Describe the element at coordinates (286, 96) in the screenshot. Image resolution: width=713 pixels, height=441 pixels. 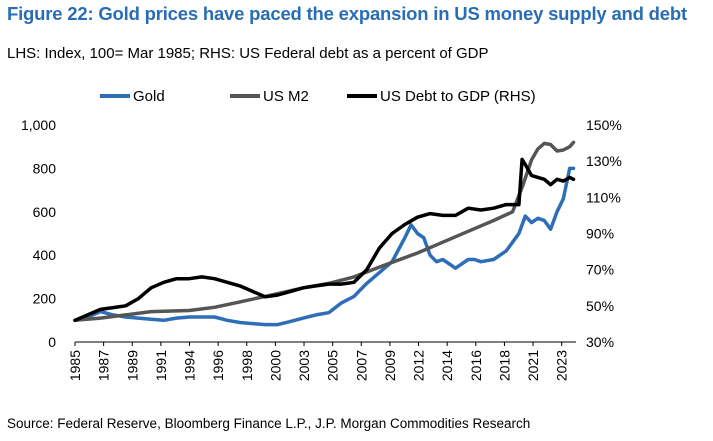
I see `legend-label: US M2` at that location.